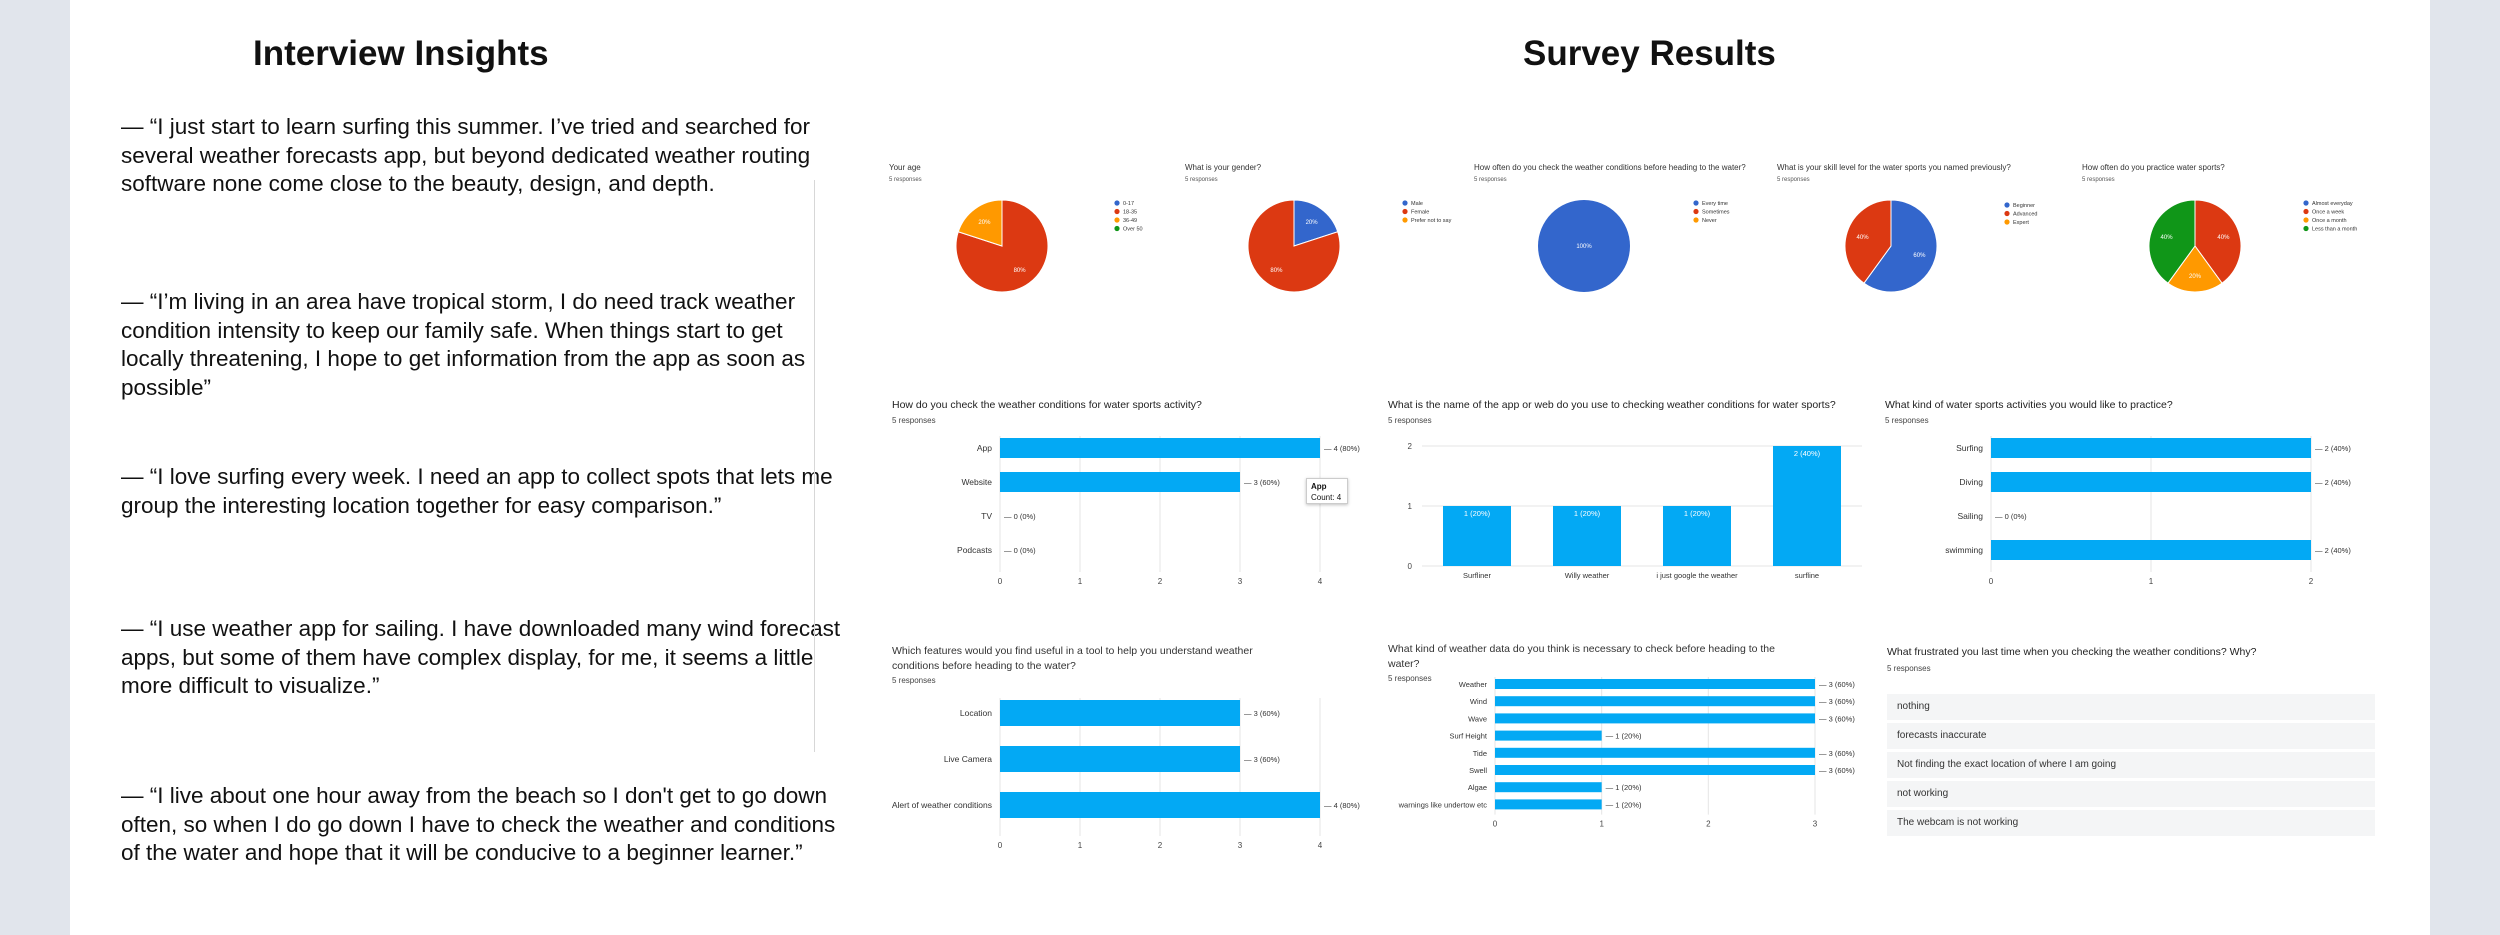  What do you see at coordinates (2131, 823) in the screenshot?
I see `frustration-answer: The webcam is not working` at bounding box center [2131, 823].